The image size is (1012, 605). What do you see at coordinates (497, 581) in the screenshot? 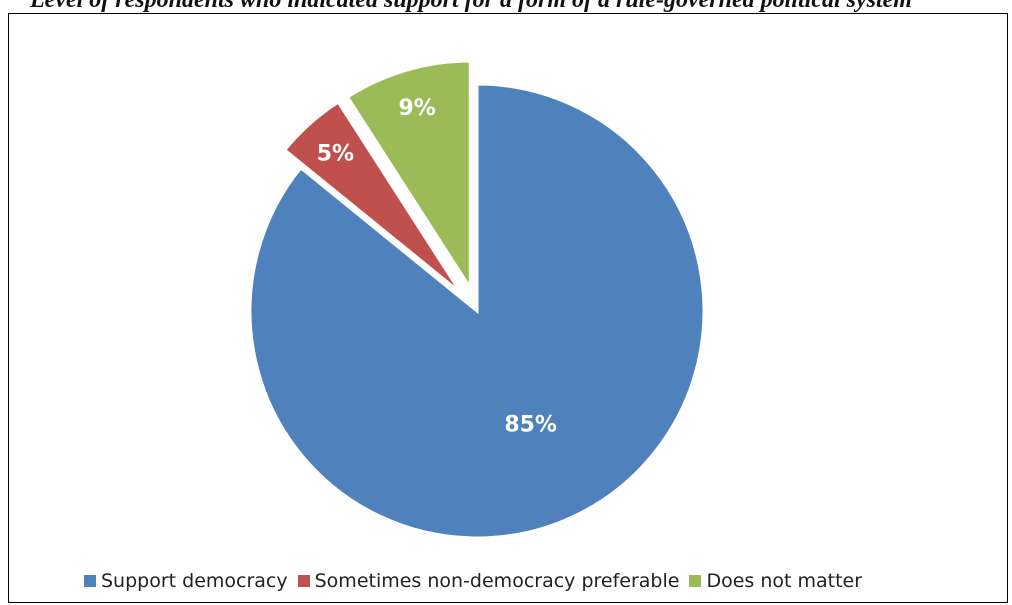
I see `legend-label: Sometimes non-democracy preferable` at bounding box center [497, 581].